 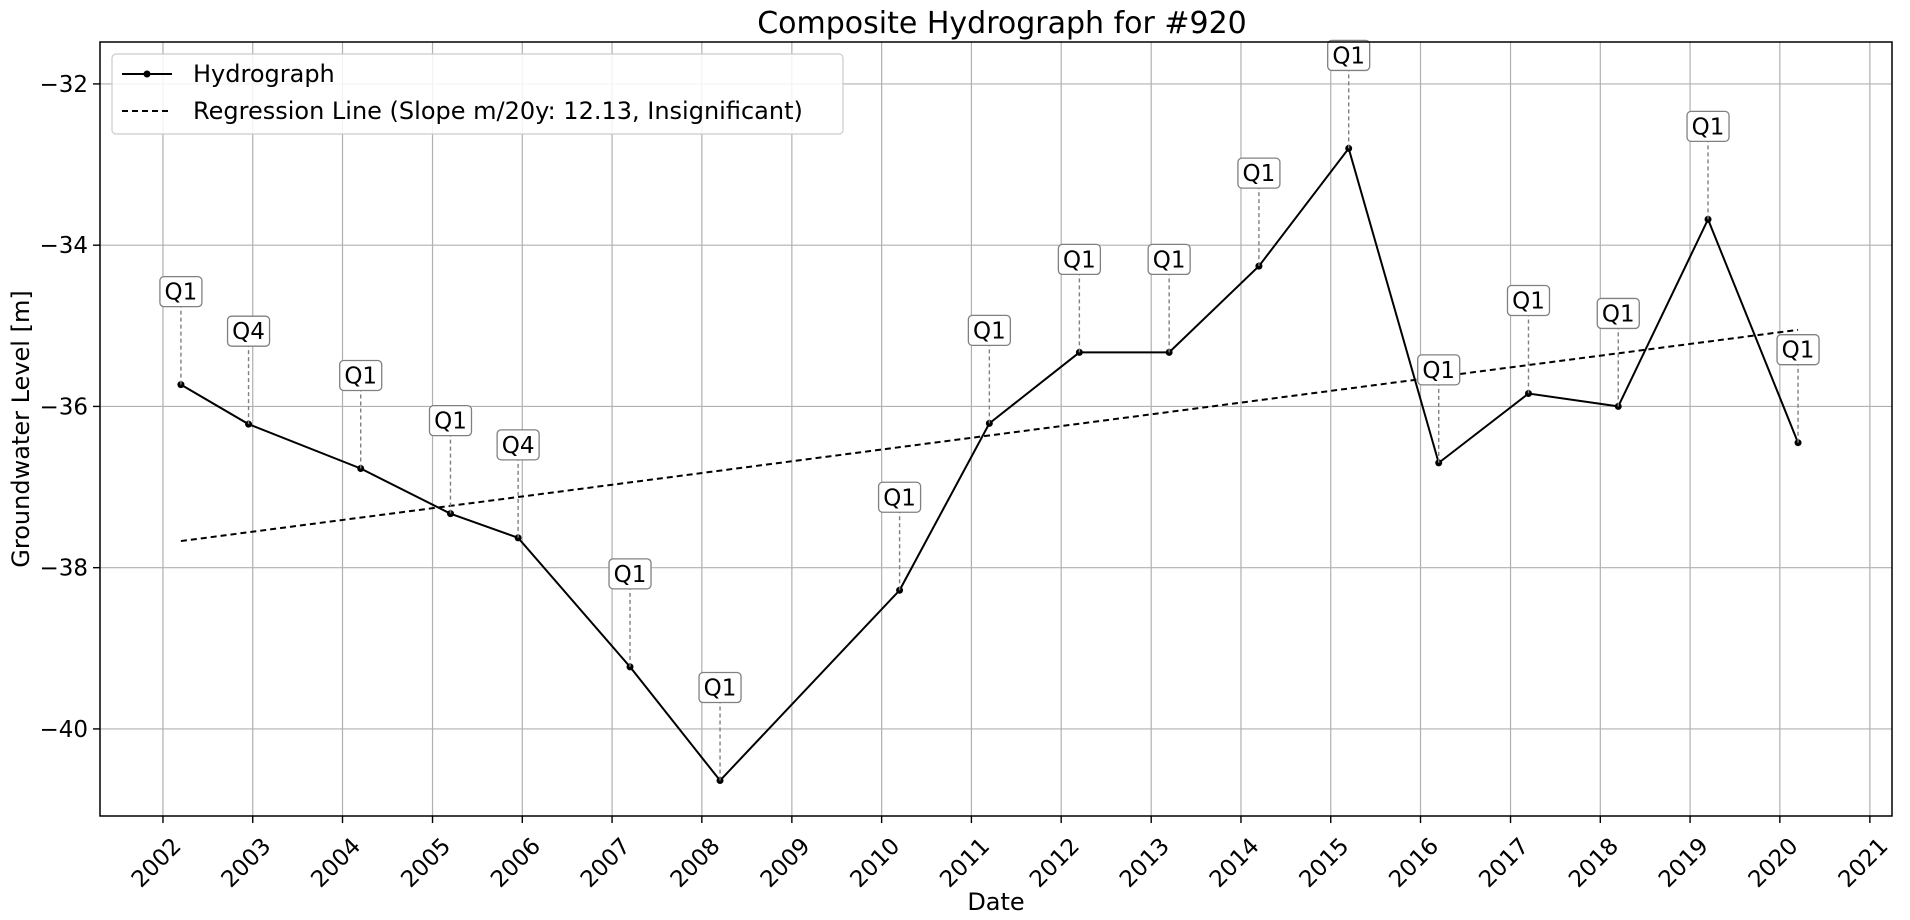 What do you see at coordinates (1864, 863) in the screenshot?
I see `x-tick-label: 2021` at bounding box center [1864, 863].